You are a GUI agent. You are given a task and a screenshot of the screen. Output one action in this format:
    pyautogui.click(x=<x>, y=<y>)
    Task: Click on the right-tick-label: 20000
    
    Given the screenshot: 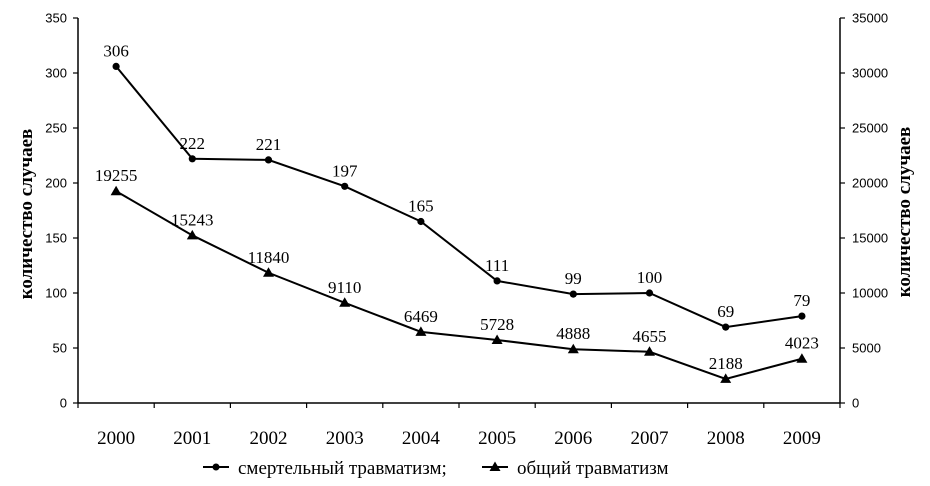 What is the action you would take?
    pyautogui.click(x=870, y=183)
    